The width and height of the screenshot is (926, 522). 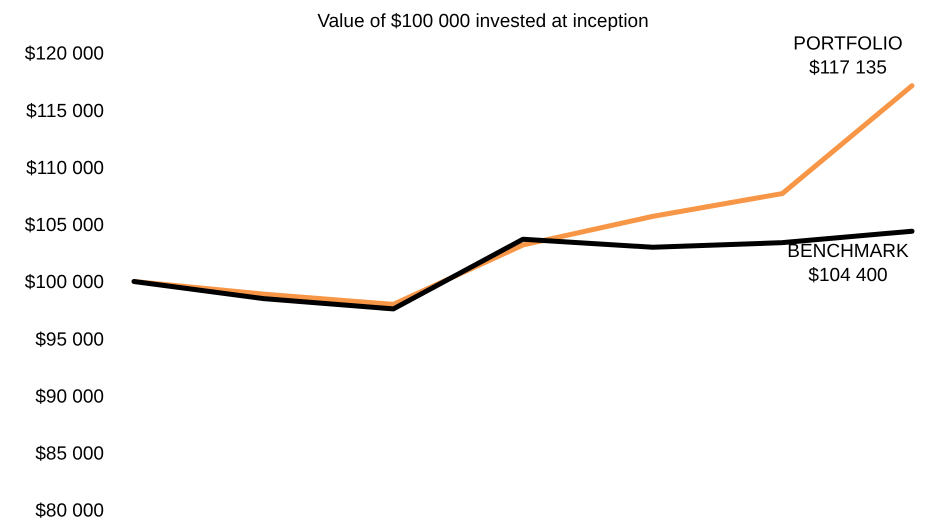 What do you see at coordinates (848, 68) in the screenshot?
I see `data-label: $117 135` at bounding box center [848, 68].